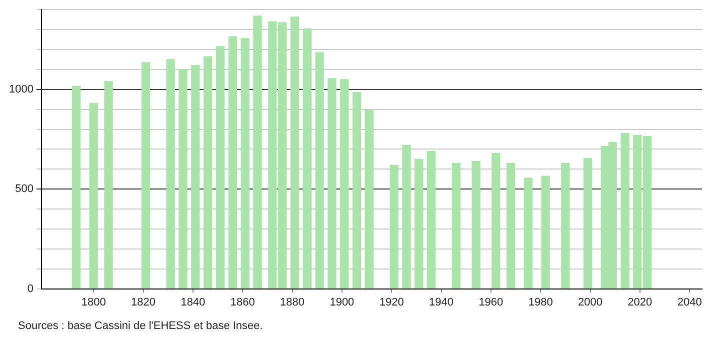 This screenshot has height=340, width=710. What do you see at coordinates (342, 302) in the screenshot?
I see `x-tick-label: 1900` at bounding box center [342, 302].